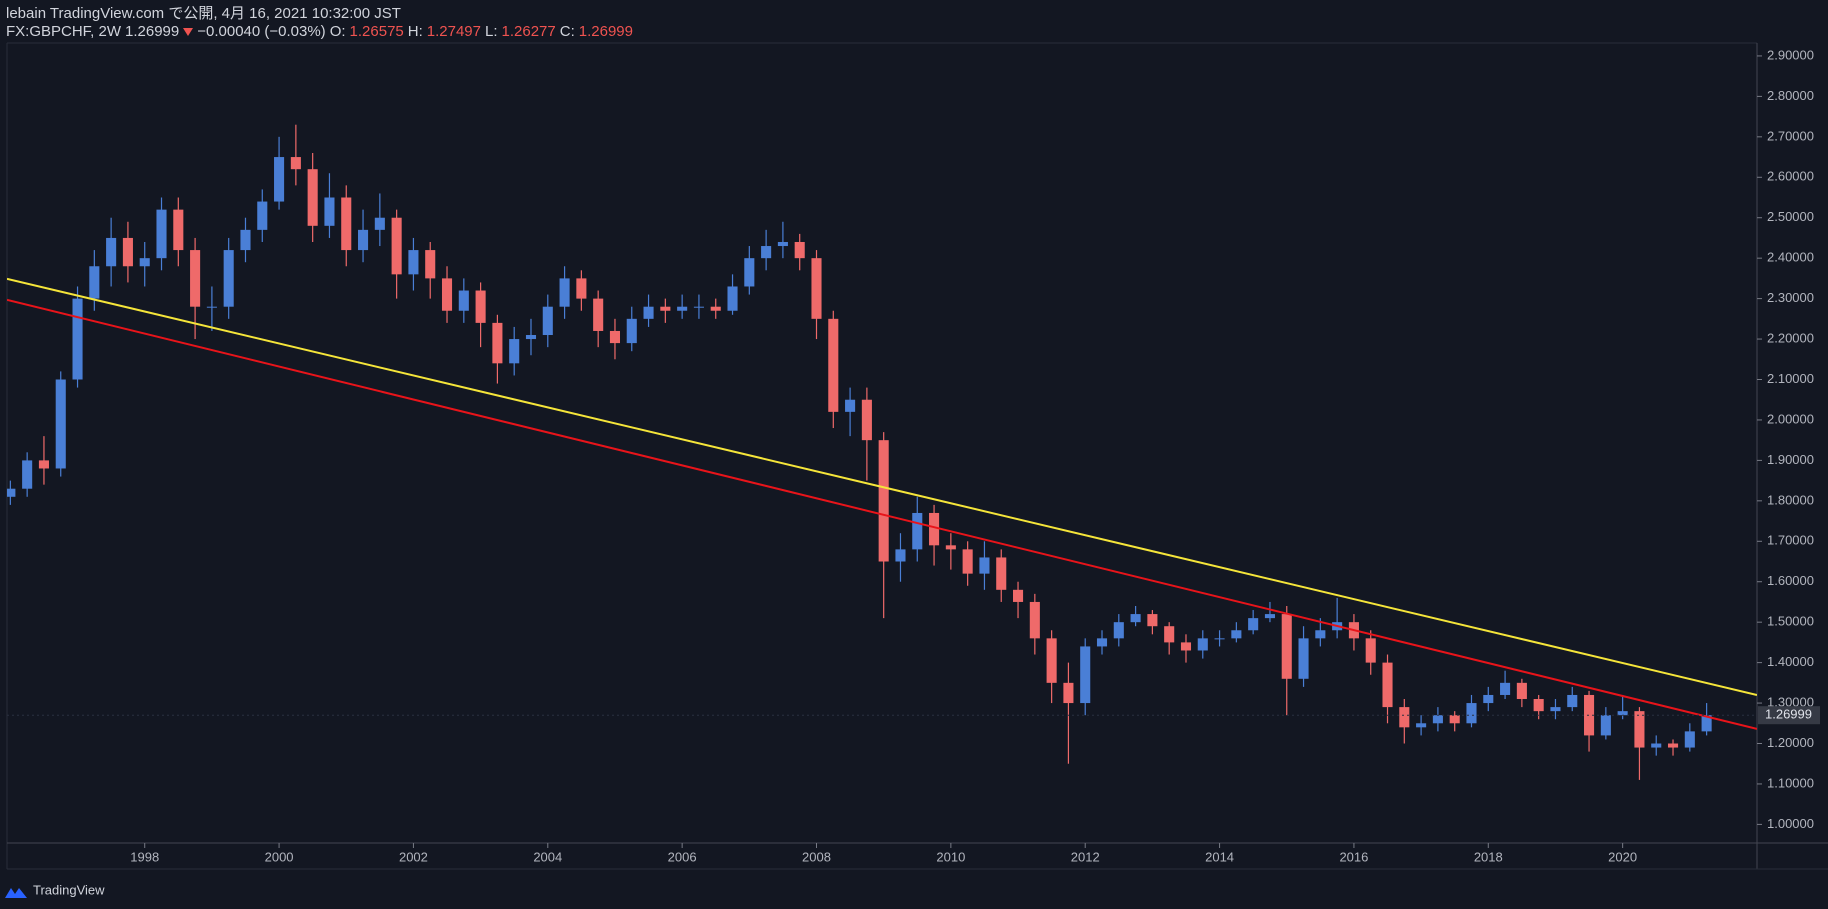  What do you see at coordinates (1790, 216) in the screenshot?
I see `y-tick-label: 2.50000` at bounding box center [1790, 216].